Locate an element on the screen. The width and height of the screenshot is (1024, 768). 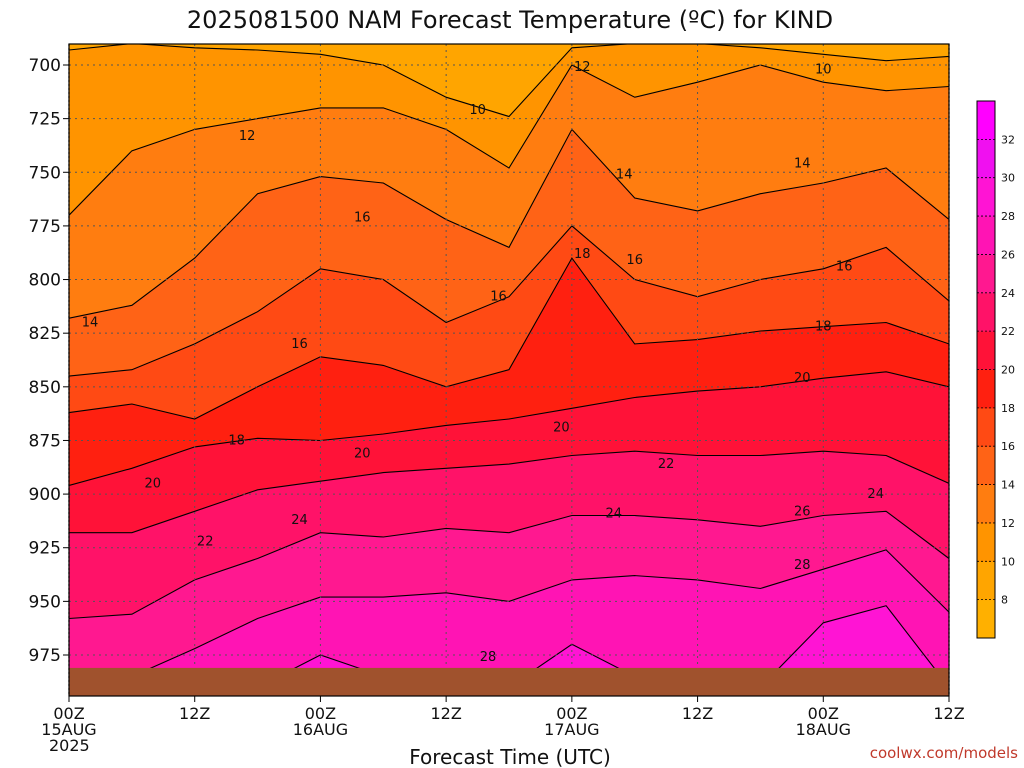
colorbar-label: 32 is located at coordinates (1008, 139).